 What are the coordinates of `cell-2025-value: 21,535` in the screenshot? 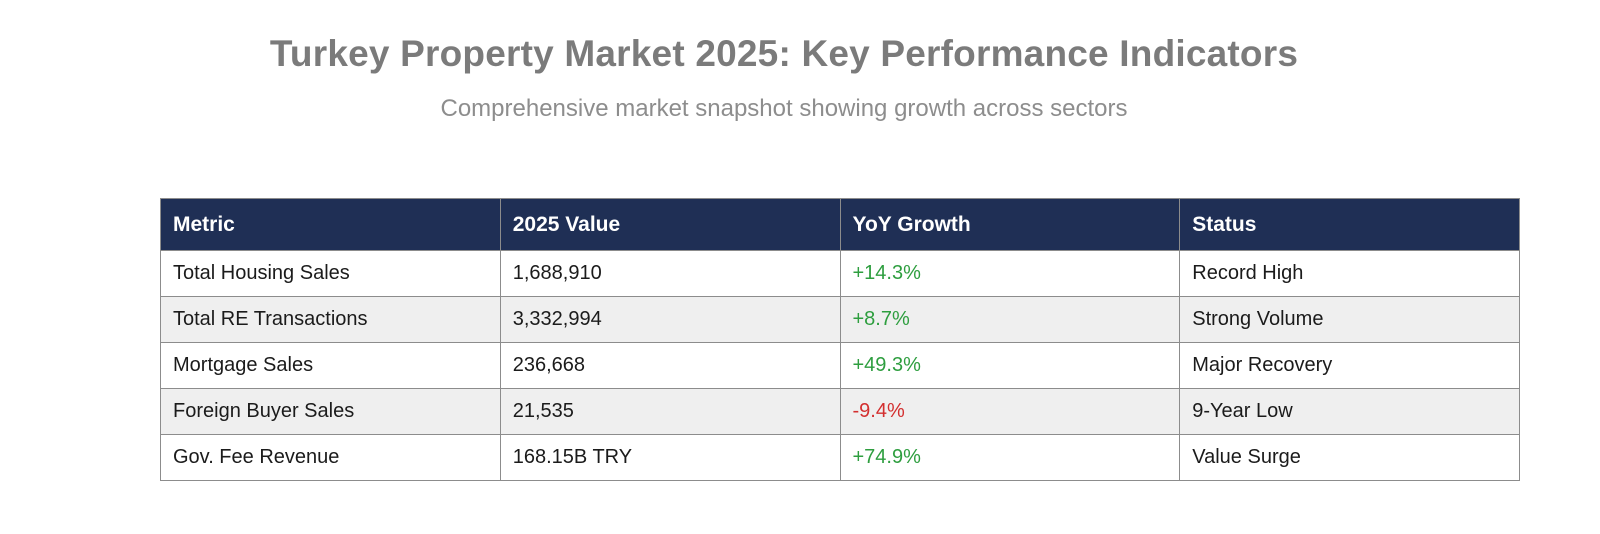 It's located at (670, 411).